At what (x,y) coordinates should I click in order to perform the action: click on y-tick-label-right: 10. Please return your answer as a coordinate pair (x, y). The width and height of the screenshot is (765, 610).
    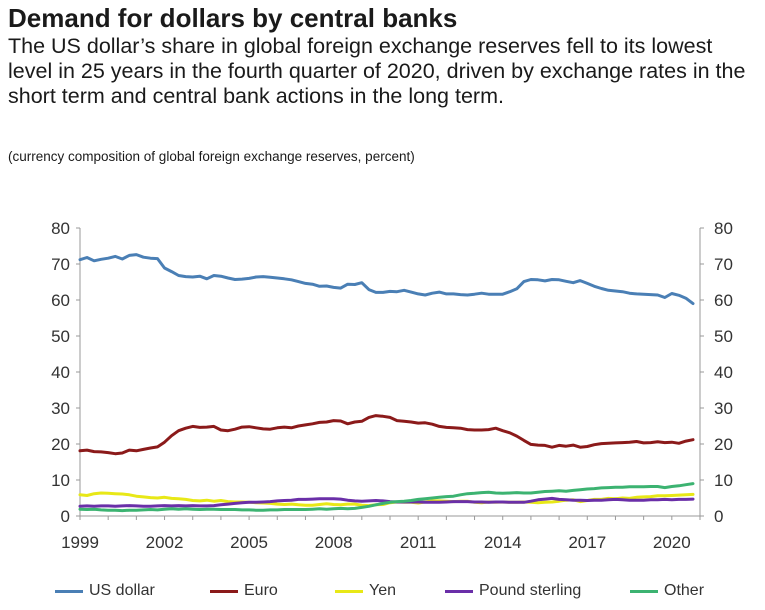
    Looking at the image, I should click on (723, 480).